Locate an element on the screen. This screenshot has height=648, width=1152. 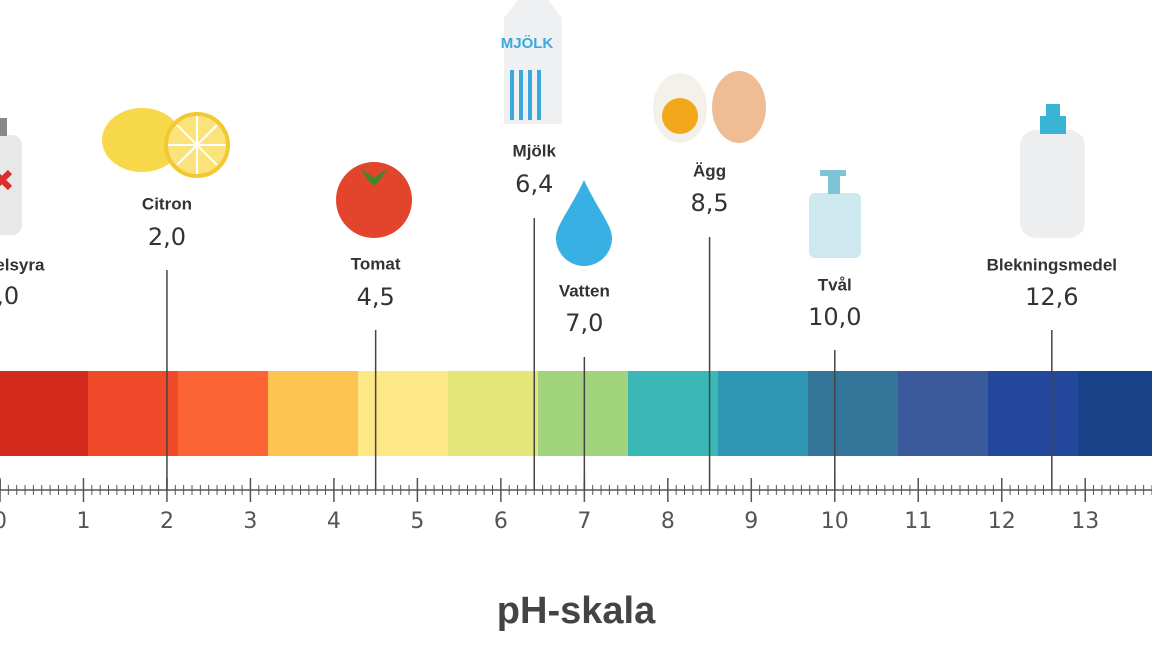
x-tick-label: 8 is located at coordinates (668, 521).